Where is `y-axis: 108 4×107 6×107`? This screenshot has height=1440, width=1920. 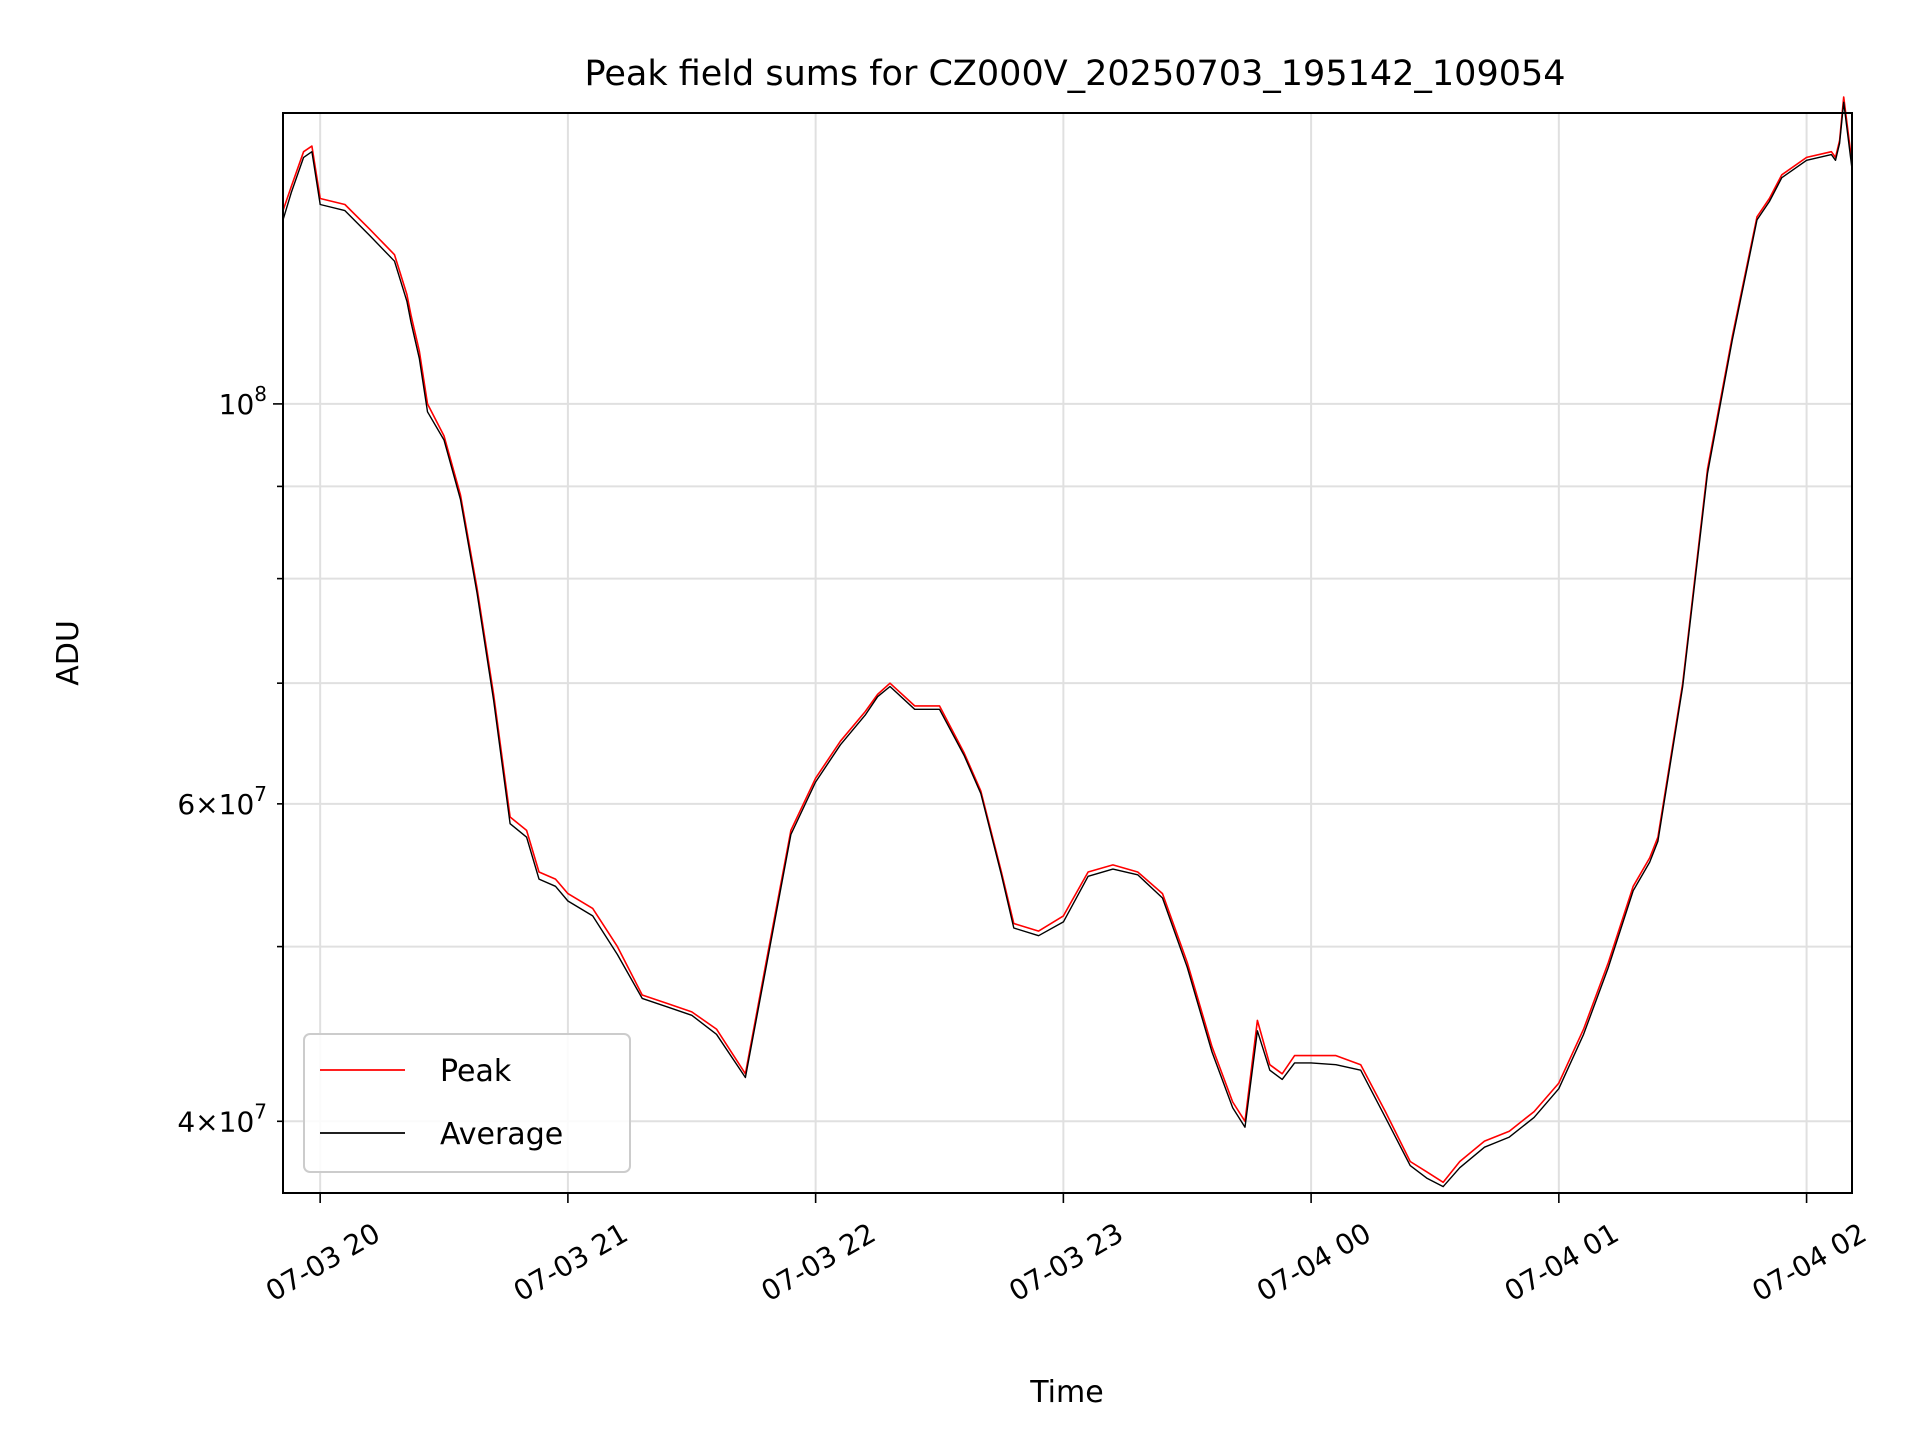
y-axis: 108 4×107 6×107 is located at coordinates (230, 760).